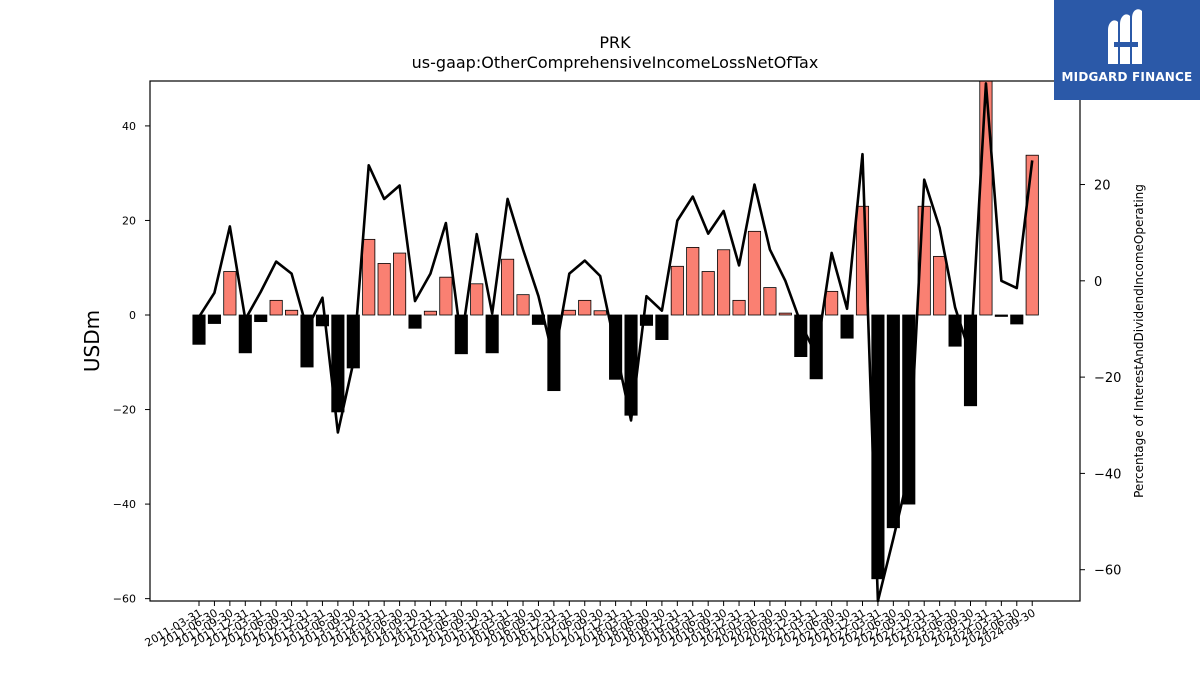 This screenshot has width=1200, height=675. What do you see at coordinates (124, 599) in the screenshot?
I see `y-tick-label: −60` at bounding box center [124, 599].